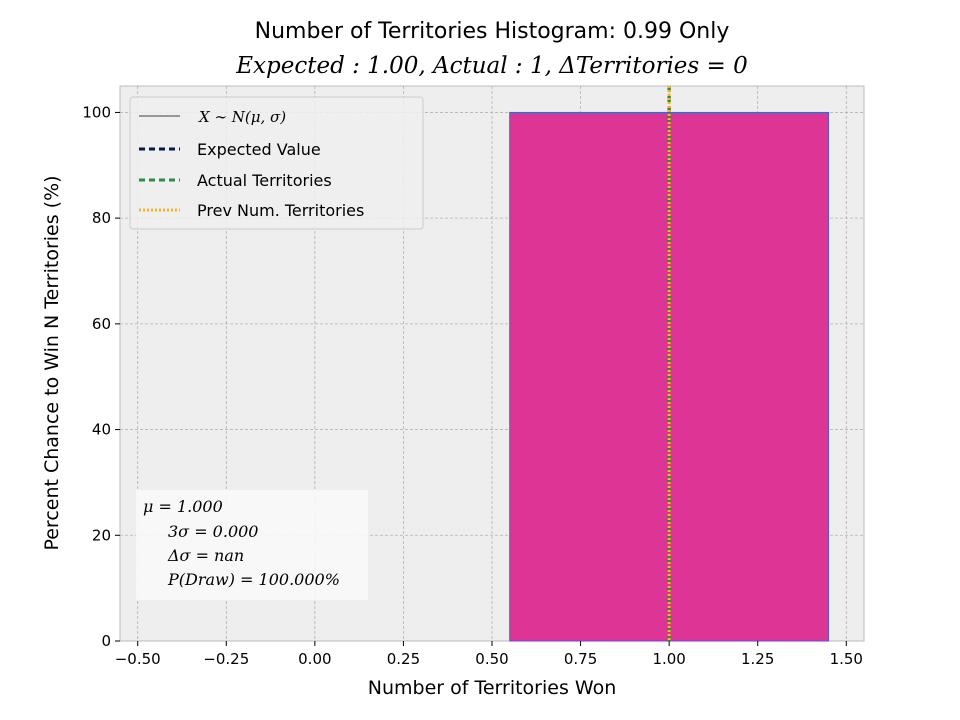 The image size is (960, 720). I want to click on y-tick-label: 60, so click(101, 324).